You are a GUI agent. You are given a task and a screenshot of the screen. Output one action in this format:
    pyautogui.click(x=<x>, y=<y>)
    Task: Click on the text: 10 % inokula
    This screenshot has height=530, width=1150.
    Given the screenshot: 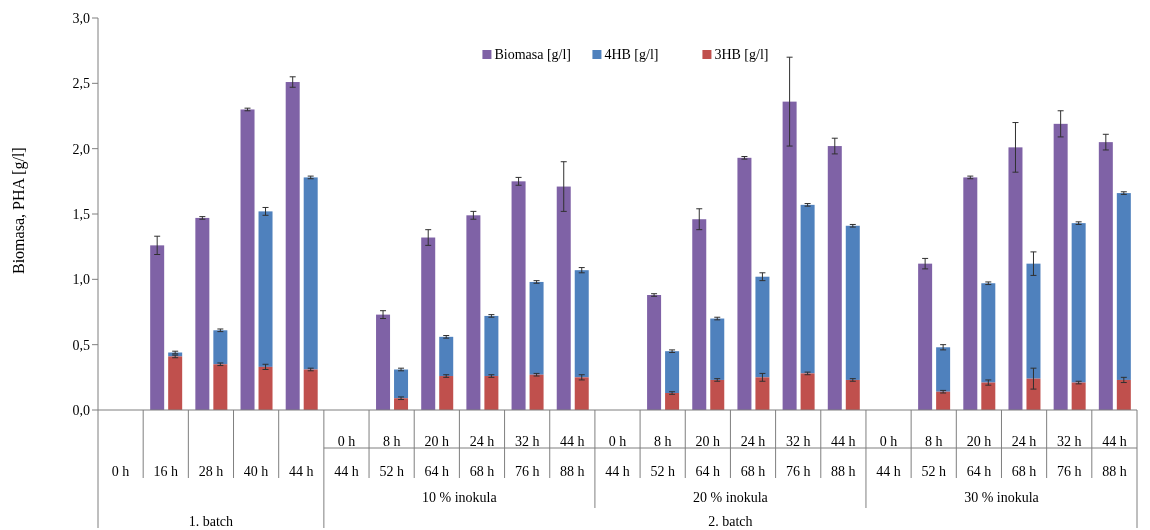 What is the action you would take?
    pyautogui.click(x=460, y=497)
    